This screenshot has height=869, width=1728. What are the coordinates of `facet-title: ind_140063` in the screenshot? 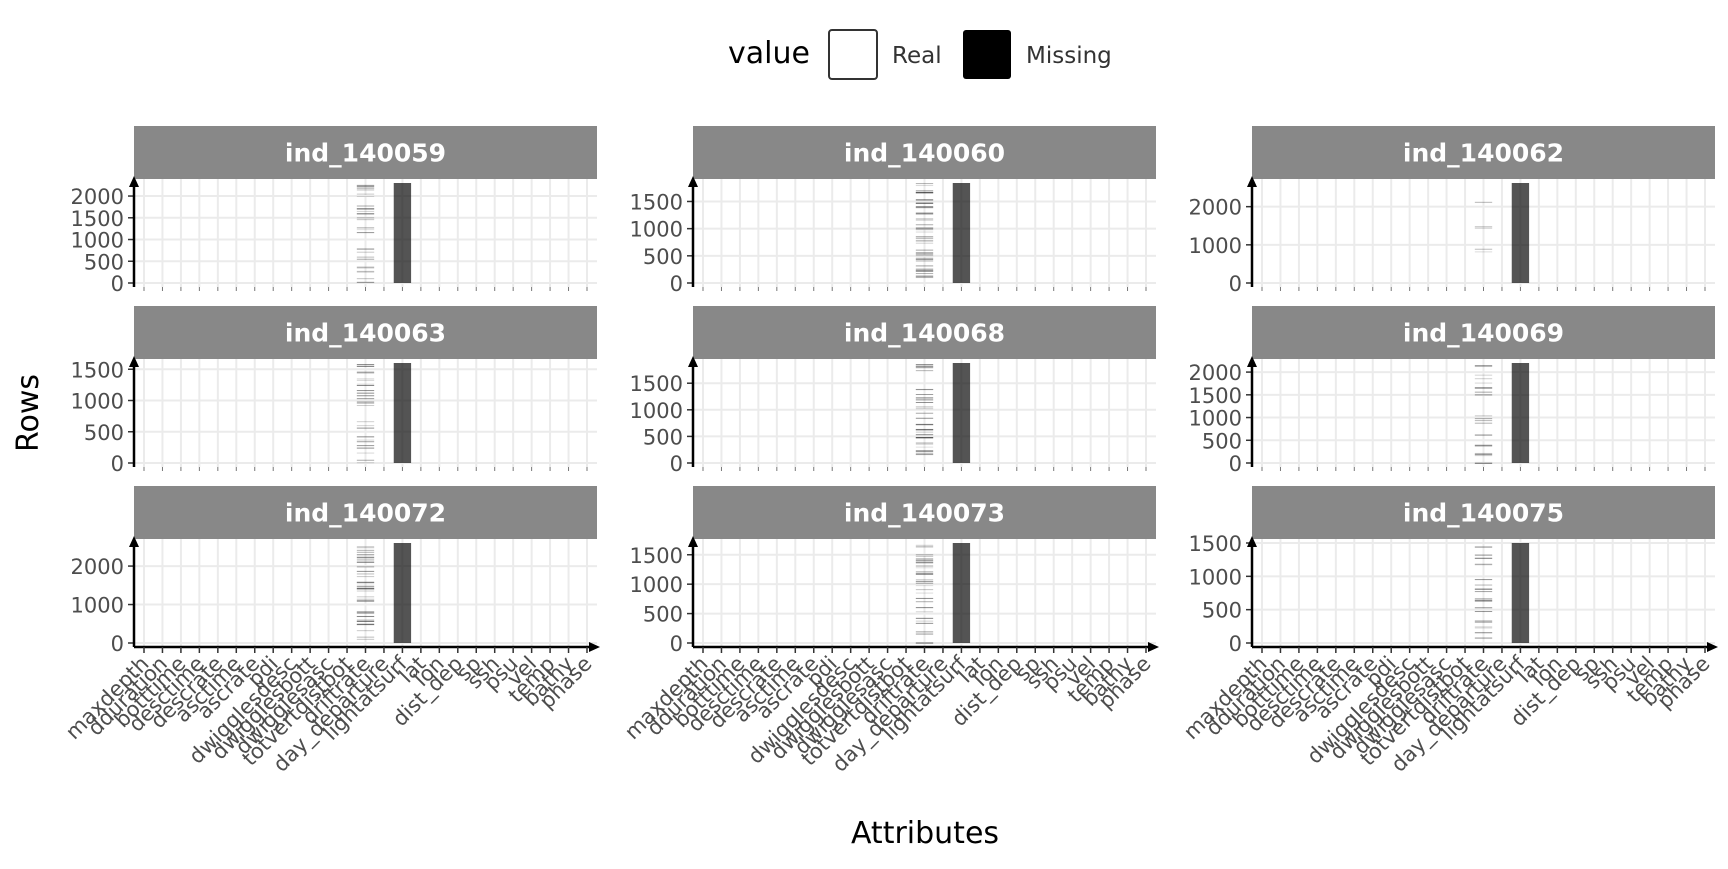 It's located at (365, 333).